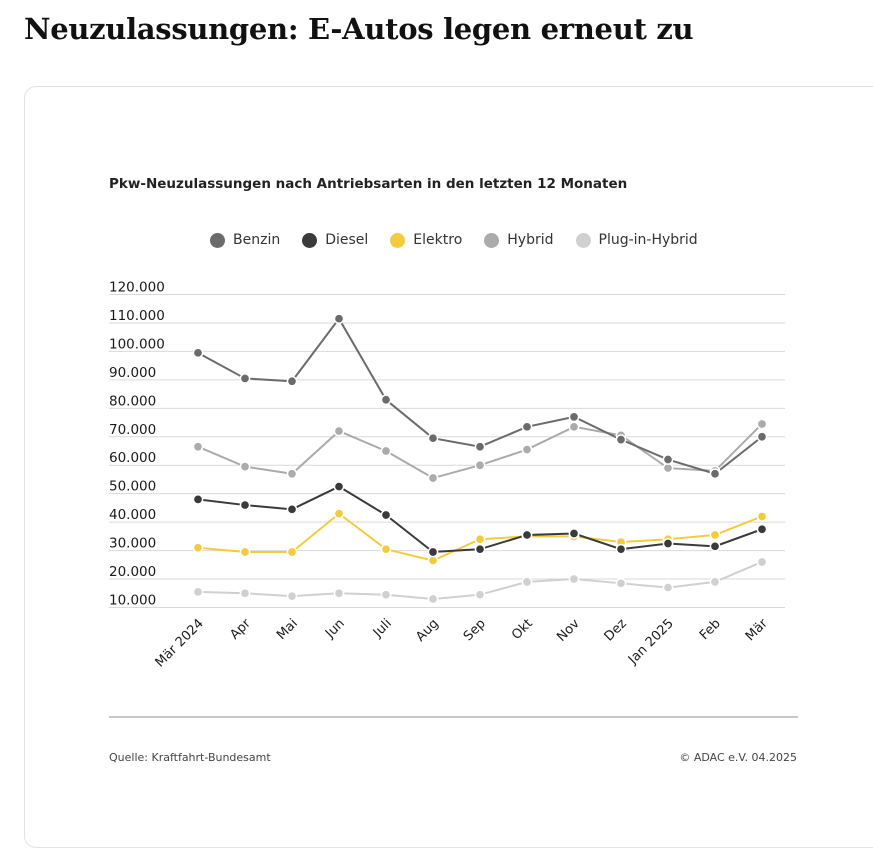  Describe the element at coordinates (132, 601) in the screenshot. I see `y-tick-label: 10.000` at that location.